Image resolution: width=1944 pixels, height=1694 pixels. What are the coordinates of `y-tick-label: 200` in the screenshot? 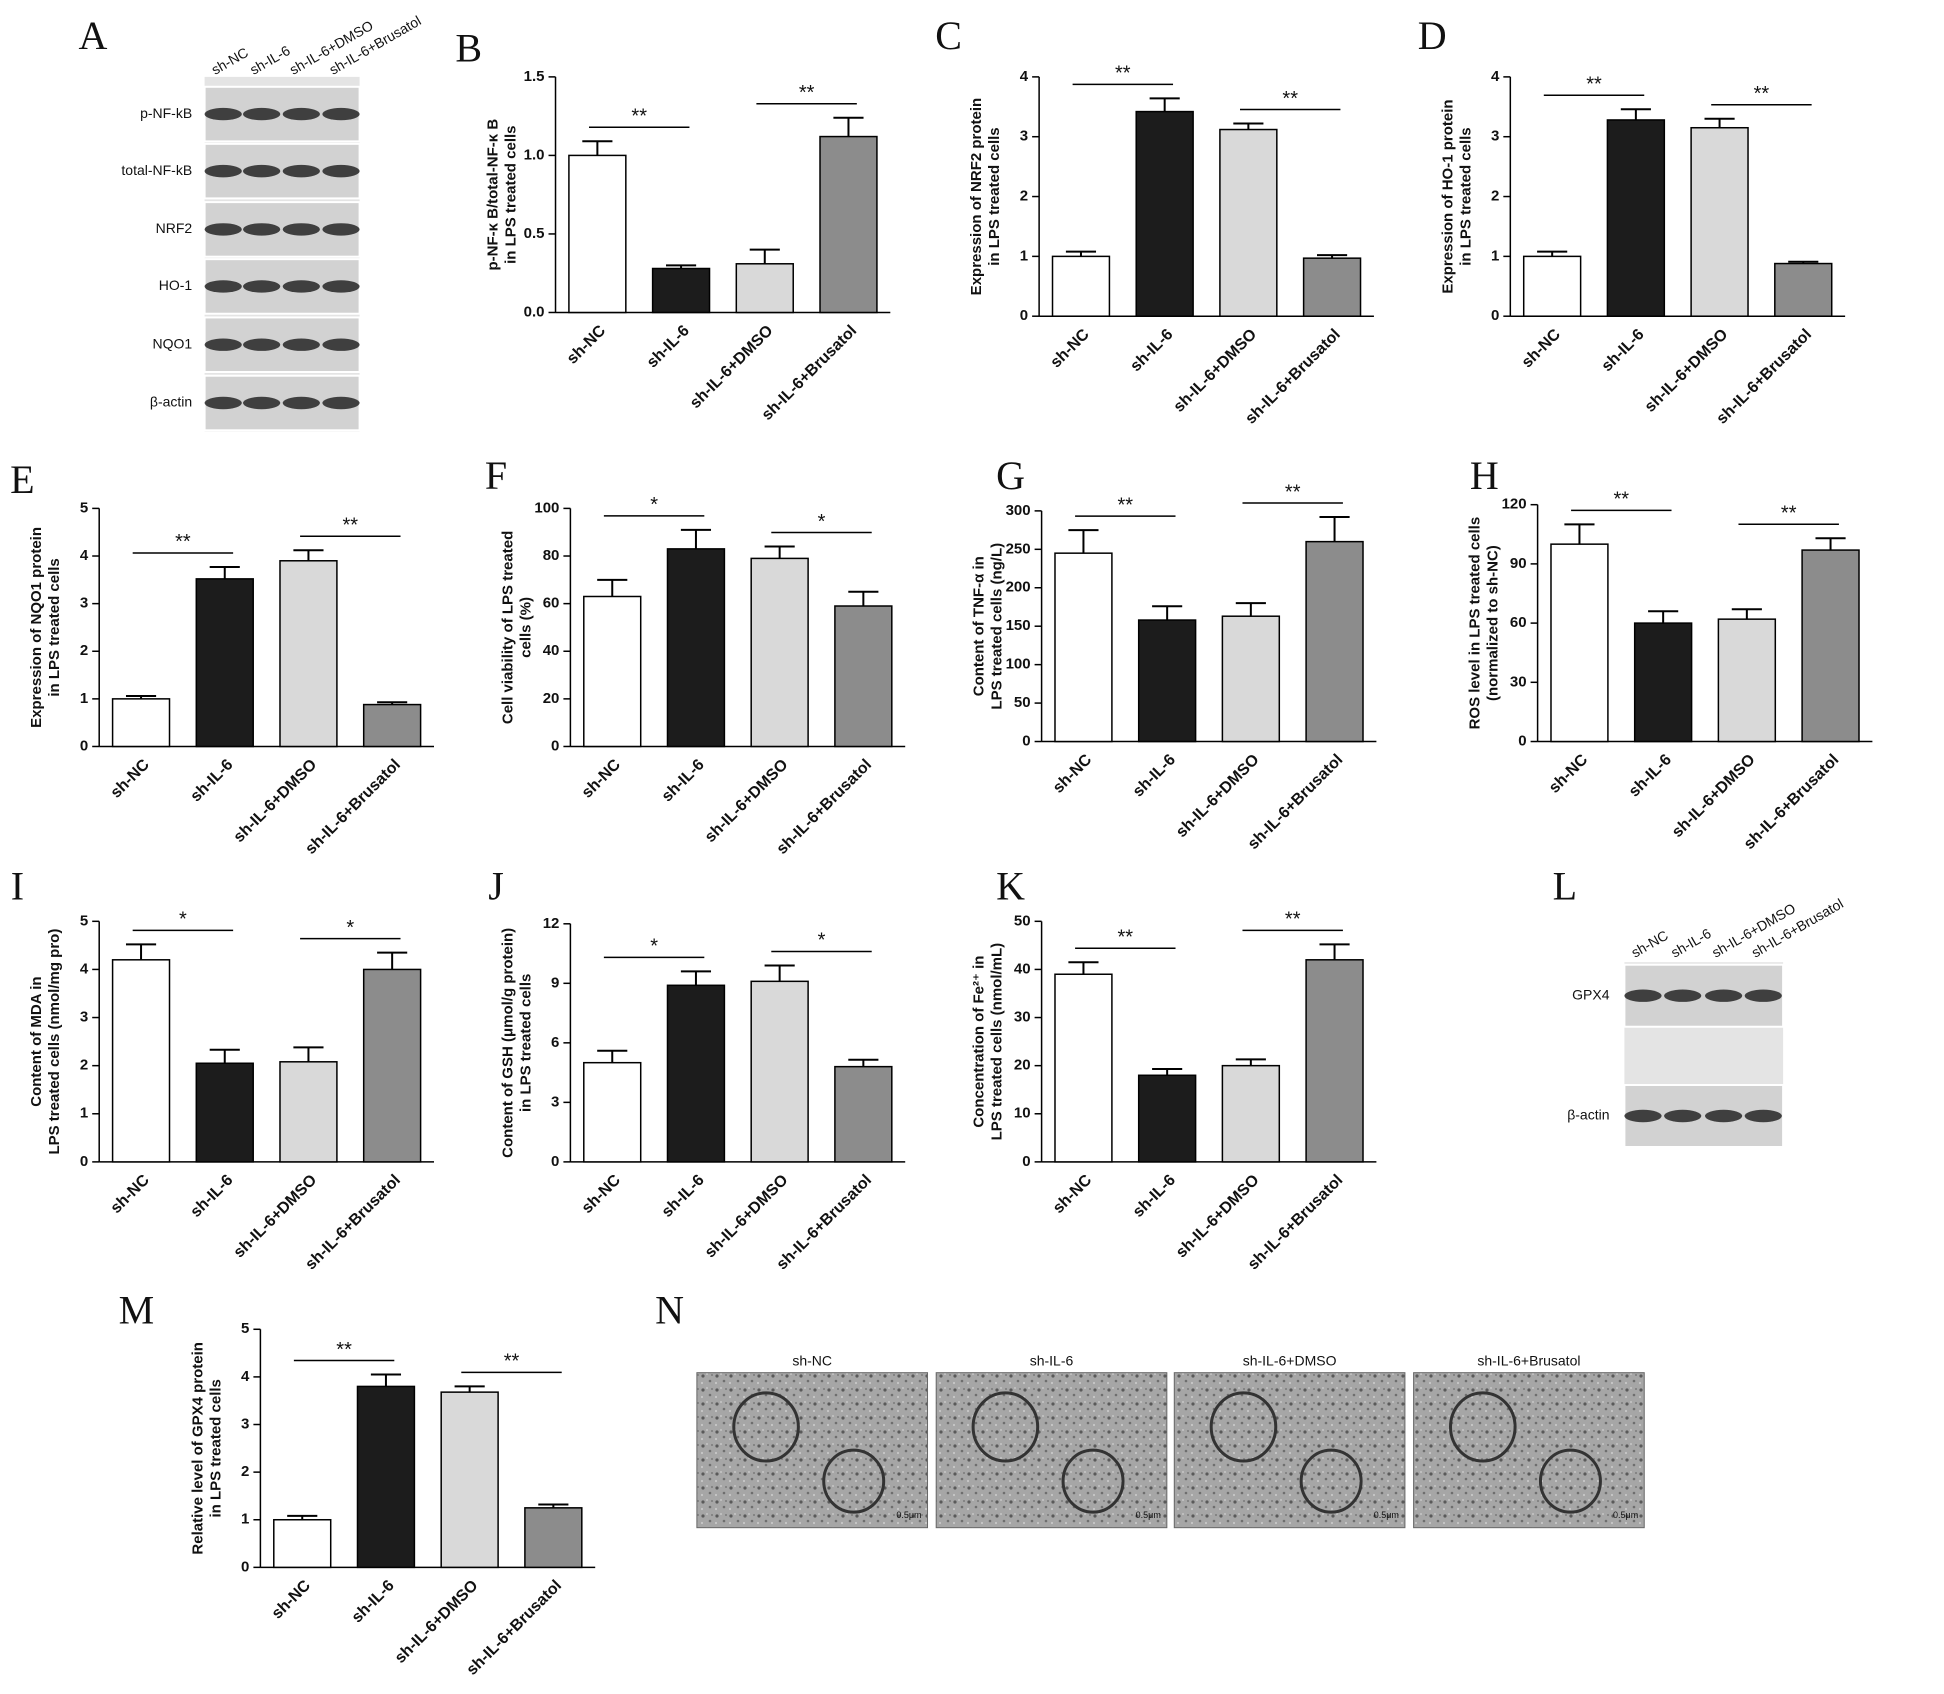 It's located at (1018, 587).